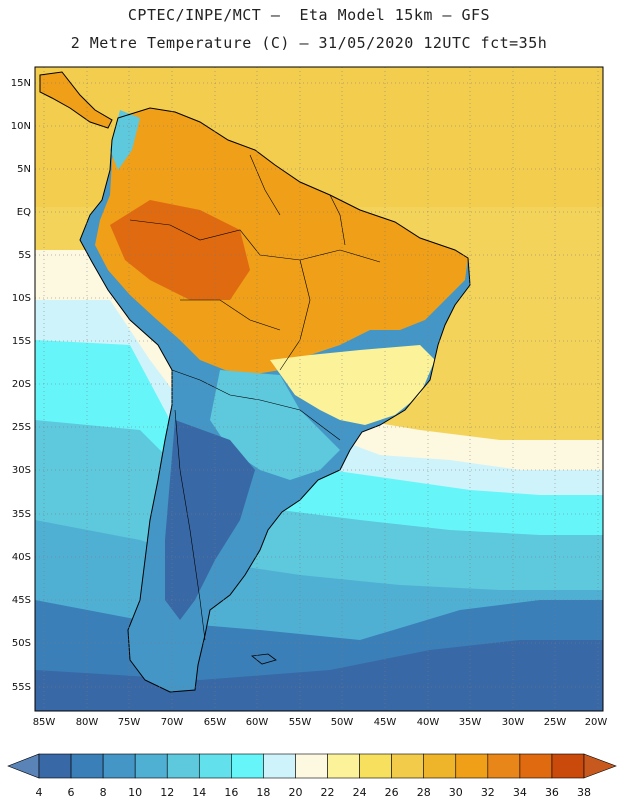 The height and width of the screenshot is (800, 618). I want to click on lat-label-15n: 15N, so click(21, 83).